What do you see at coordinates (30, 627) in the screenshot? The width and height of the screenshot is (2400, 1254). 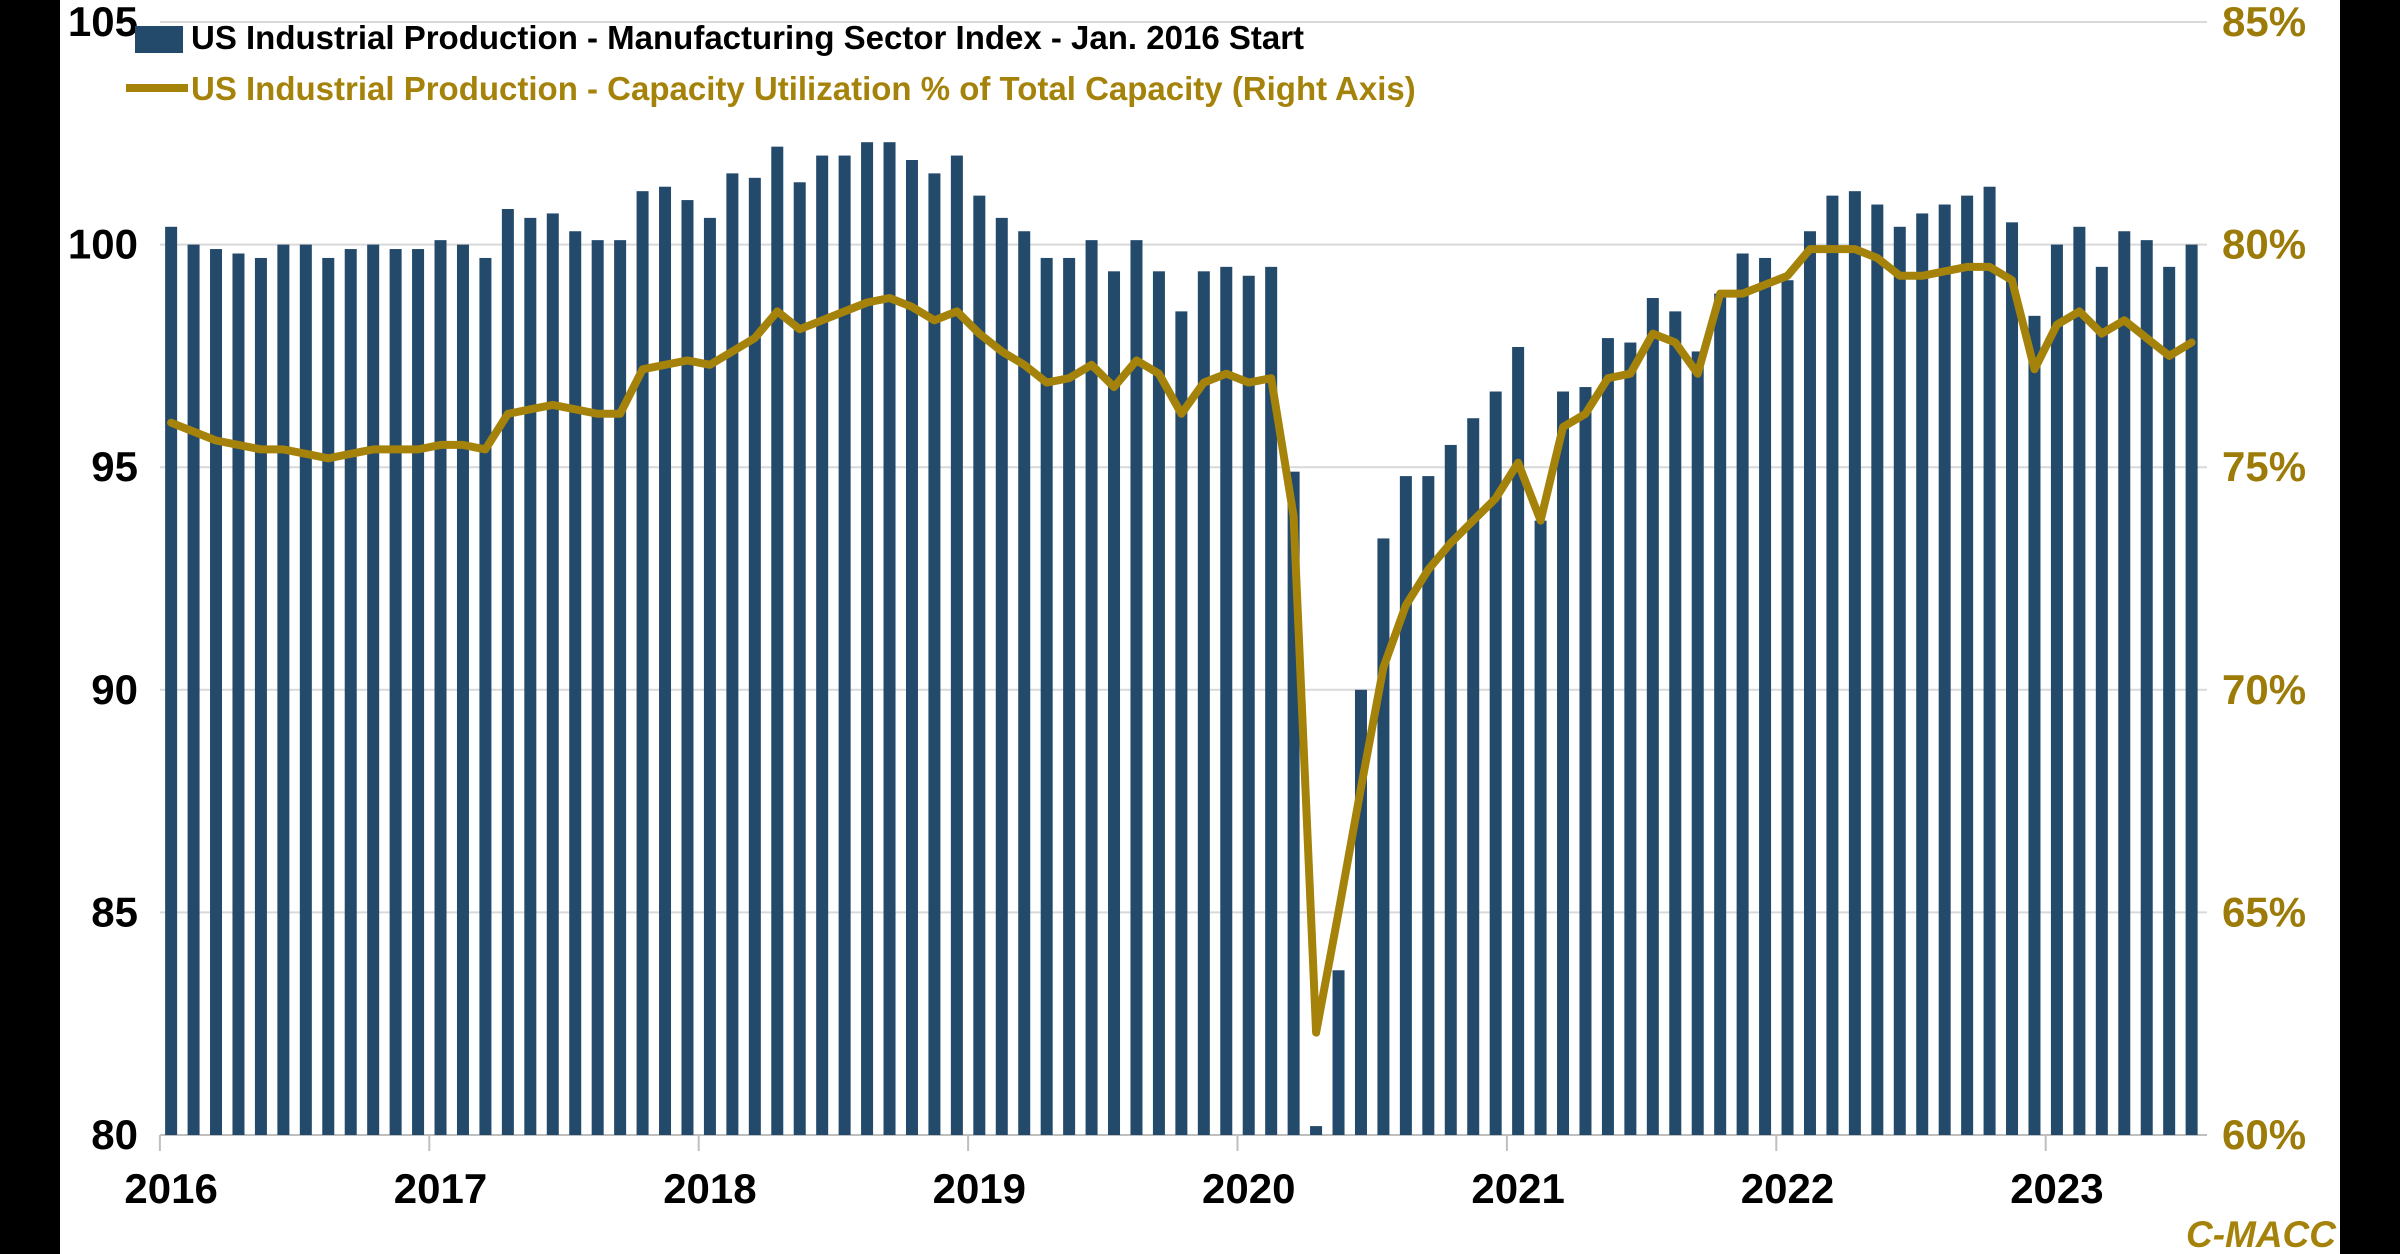 I see `left-letterbox-bar` at bounding box center [30, 627].